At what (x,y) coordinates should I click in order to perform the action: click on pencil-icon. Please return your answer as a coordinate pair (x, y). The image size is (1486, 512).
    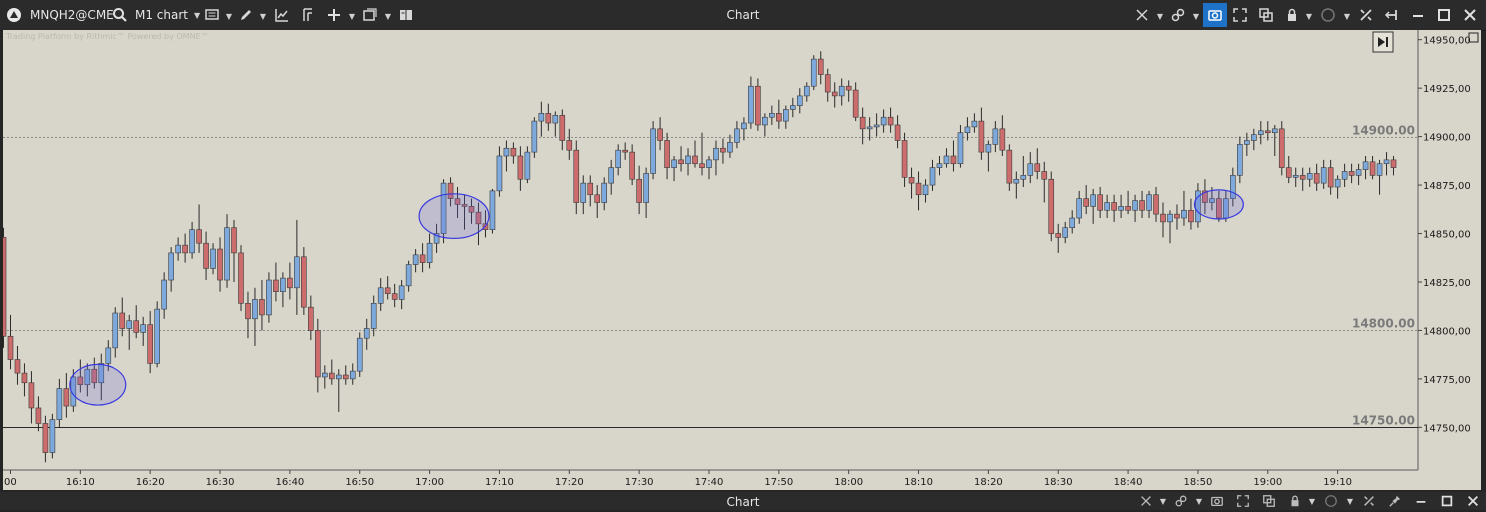
    Looking at the image, I should click on (246, 15).